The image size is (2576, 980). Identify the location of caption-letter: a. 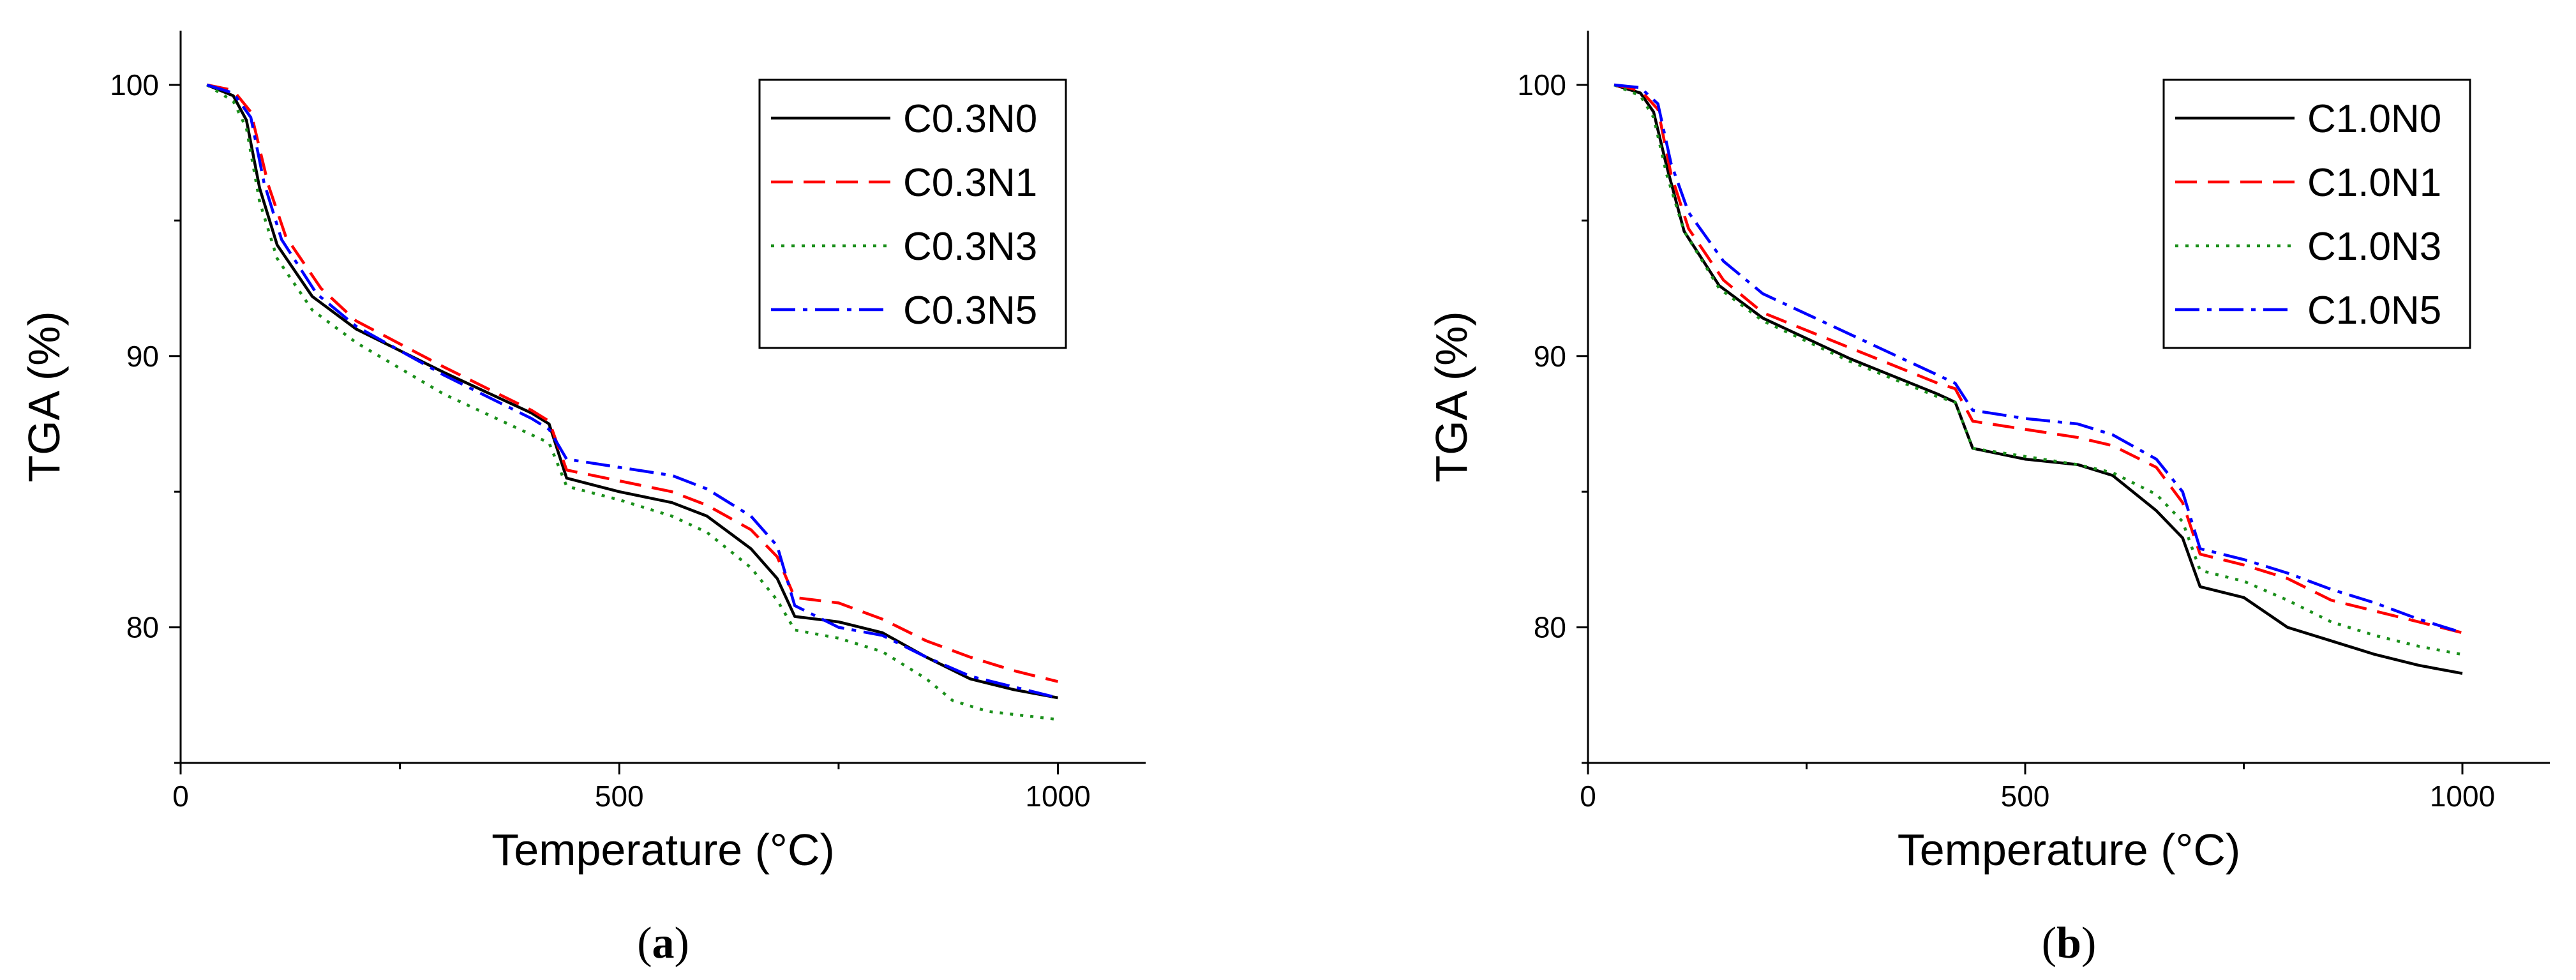
(663, 943).